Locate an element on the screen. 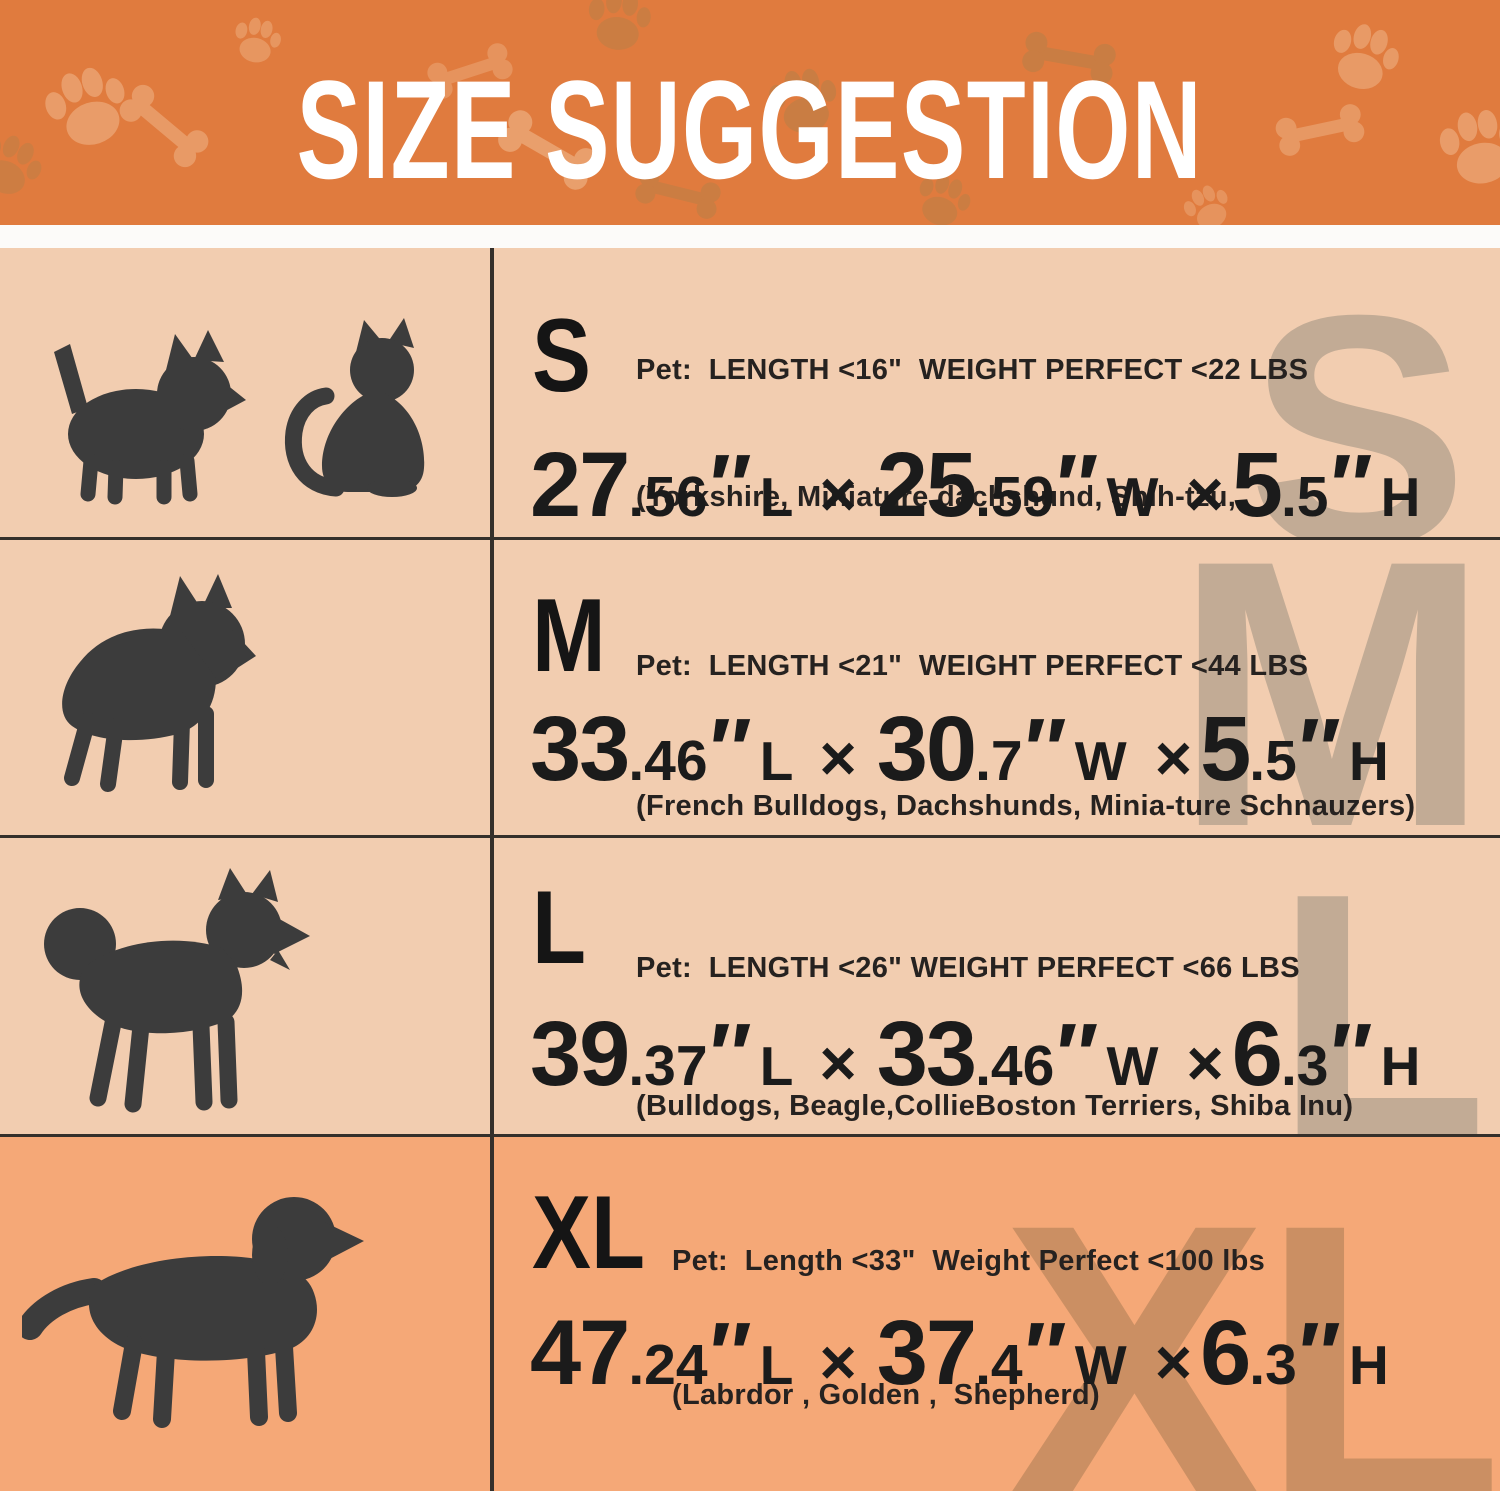  bed-dimensions: 27.56″ L × 25.59″ W ×5.5″ H is located at coordinates (975, 485).